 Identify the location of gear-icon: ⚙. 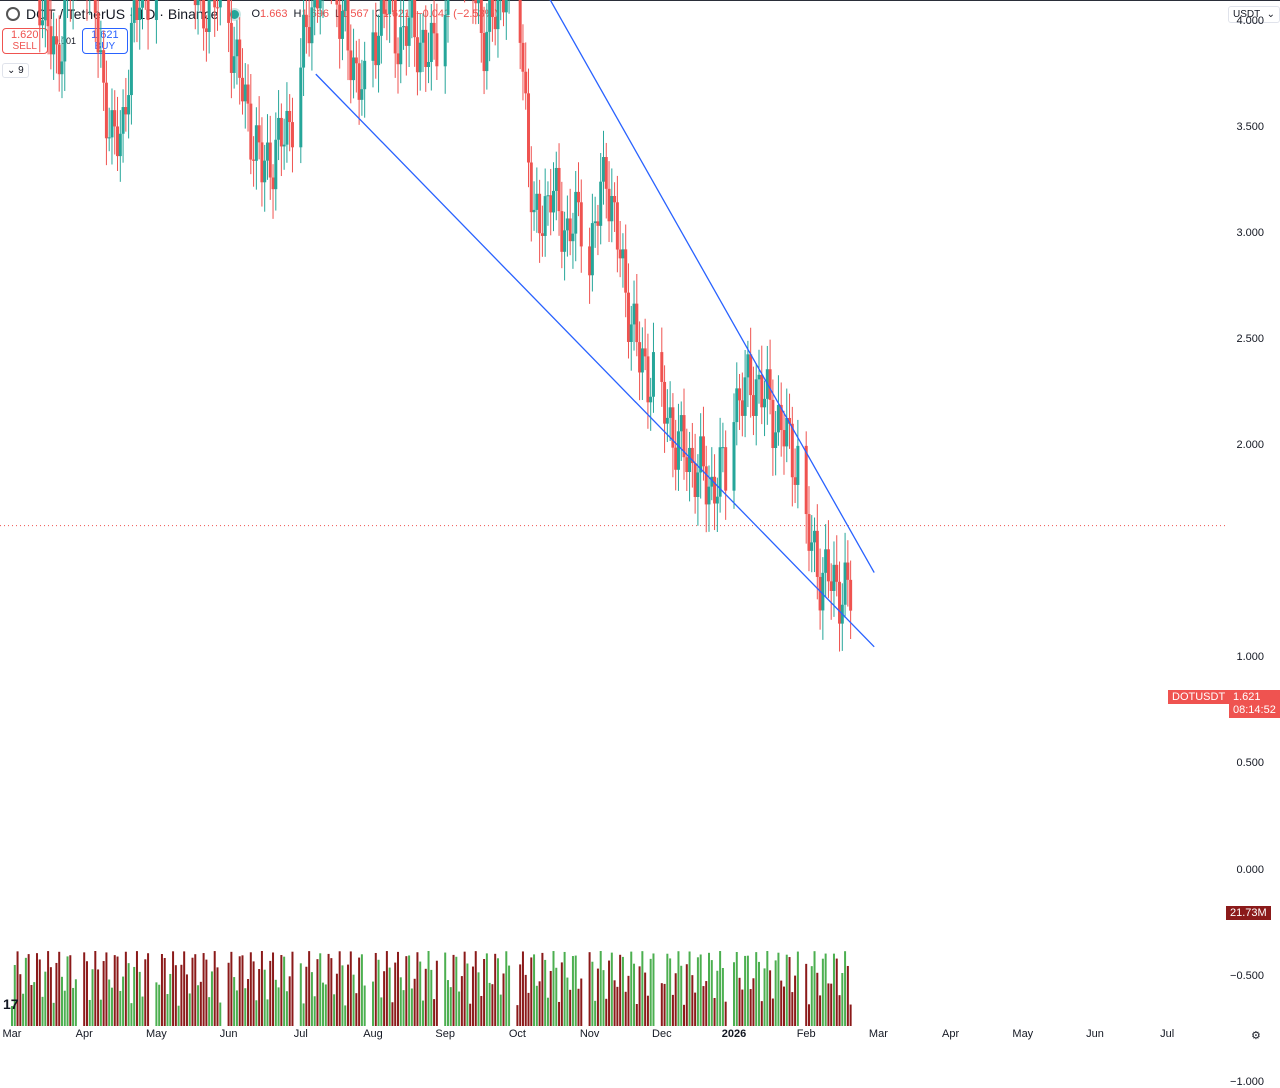
(1256, 1036).